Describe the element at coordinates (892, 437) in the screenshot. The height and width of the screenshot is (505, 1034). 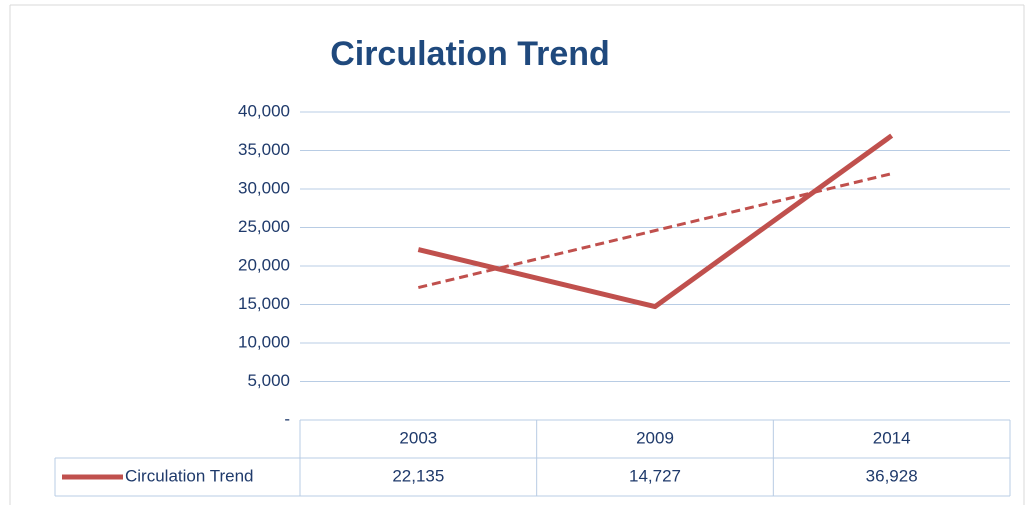
I see `x-tick-label: 2014` at that location.